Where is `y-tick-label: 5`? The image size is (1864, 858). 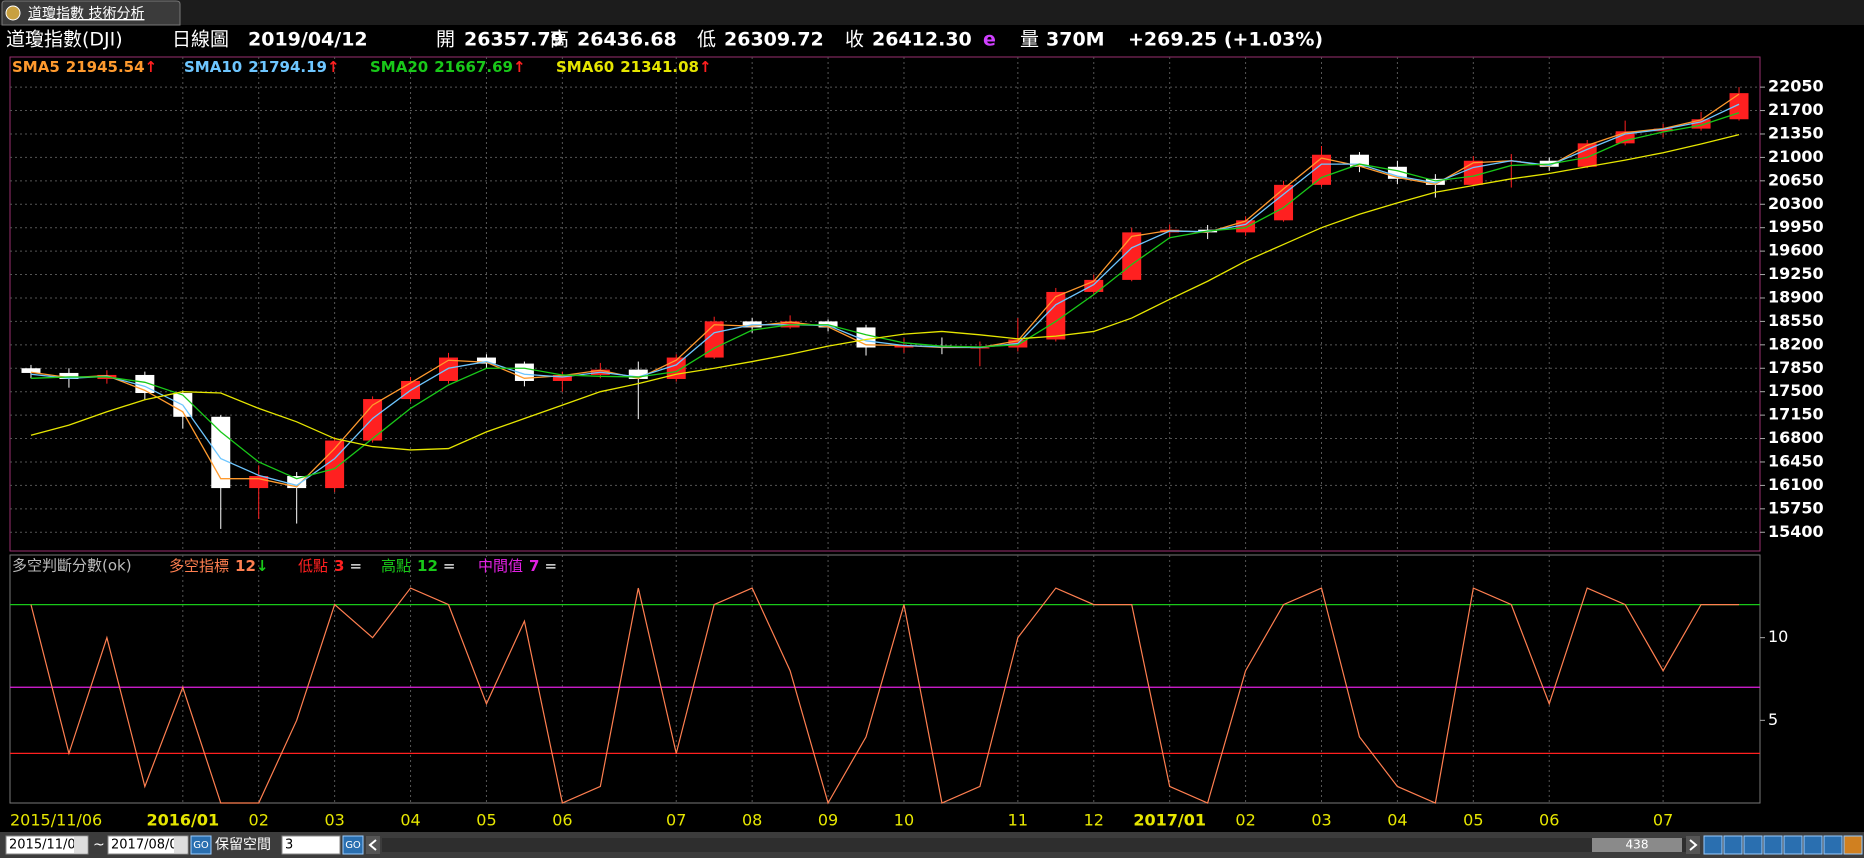
y-tick-label: 5 is located at coordinates (1773, 719).